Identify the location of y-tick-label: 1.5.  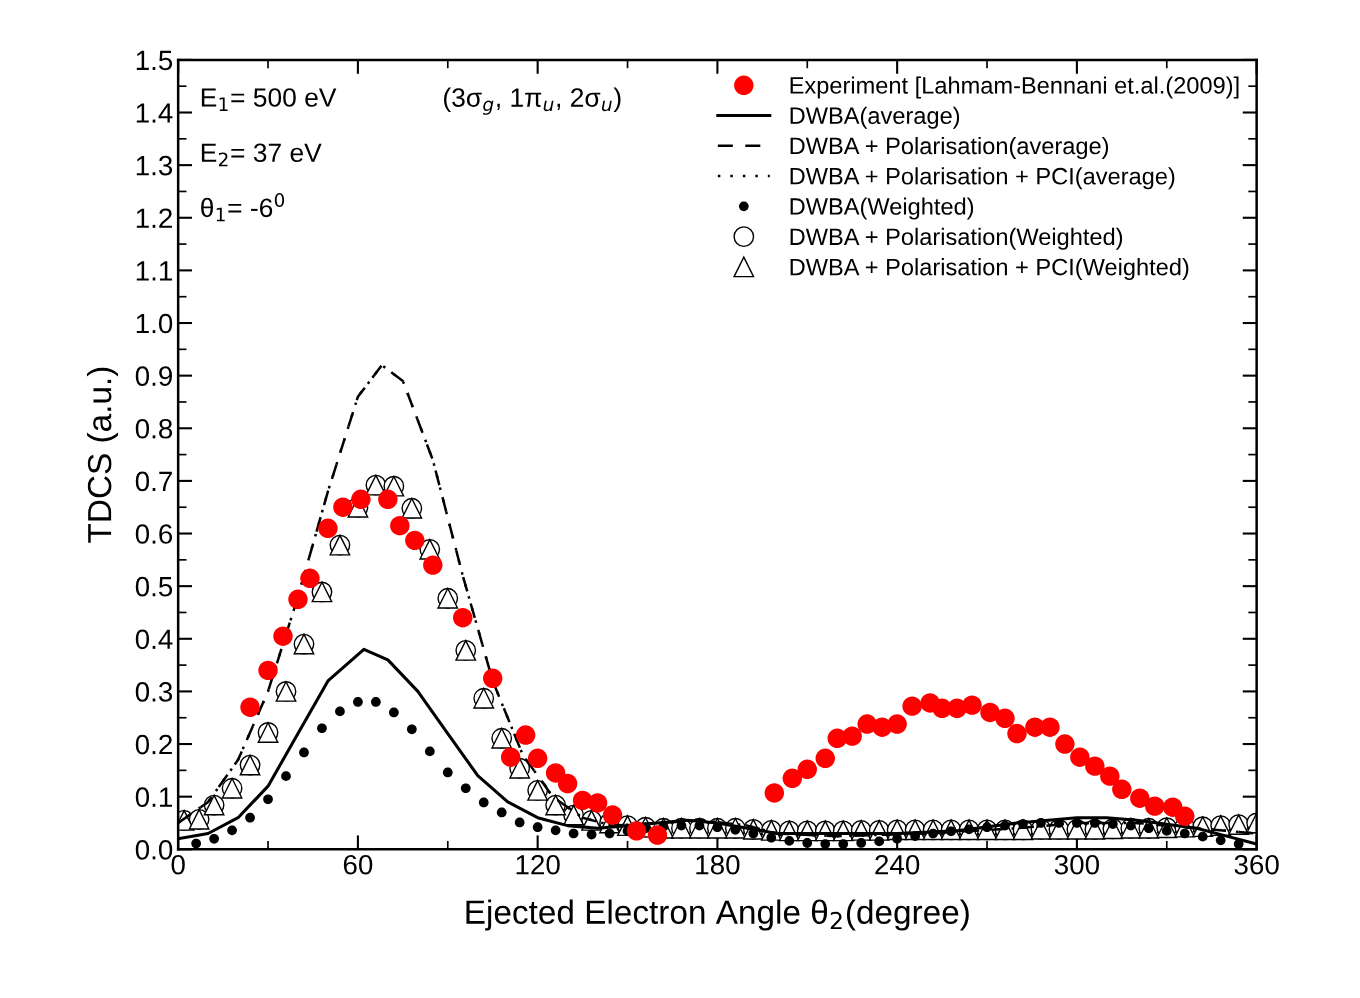
(154, 60).